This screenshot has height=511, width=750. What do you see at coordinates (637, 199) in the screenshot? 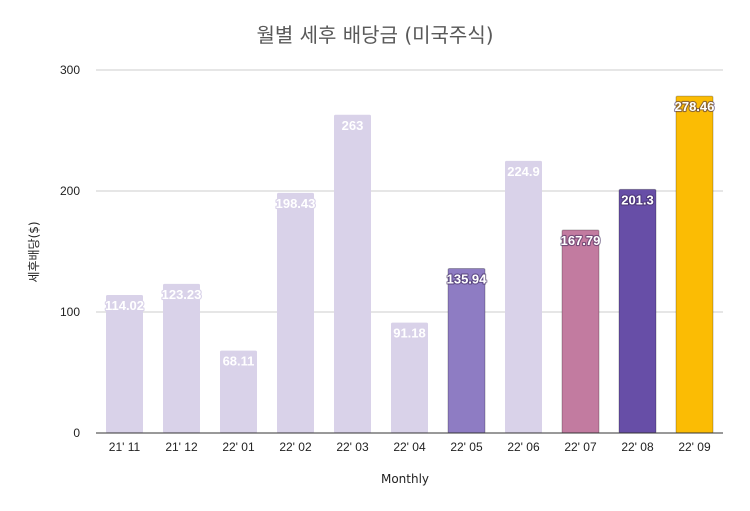
I see `data-label: 201.3` at bounding box center [637, 199].